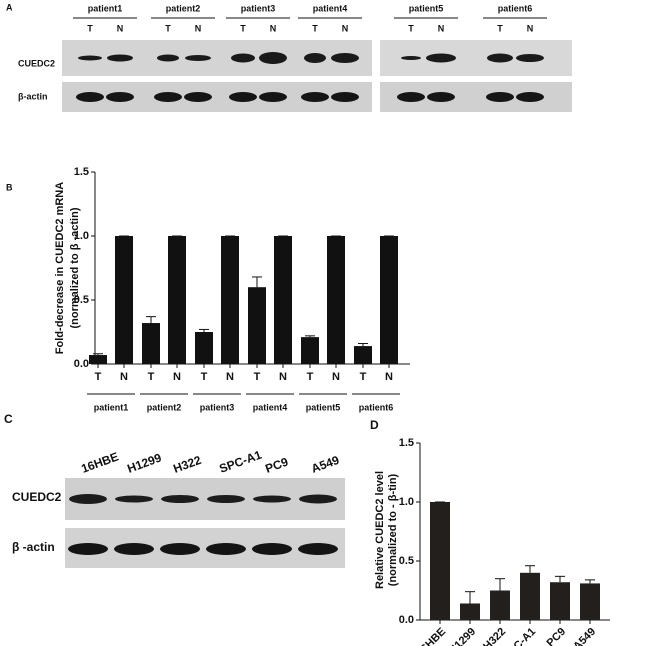 Image resolution: width=666 pixels, height=646 pixels. I want to click on row-label: CUEDC2, so click(36, 63).